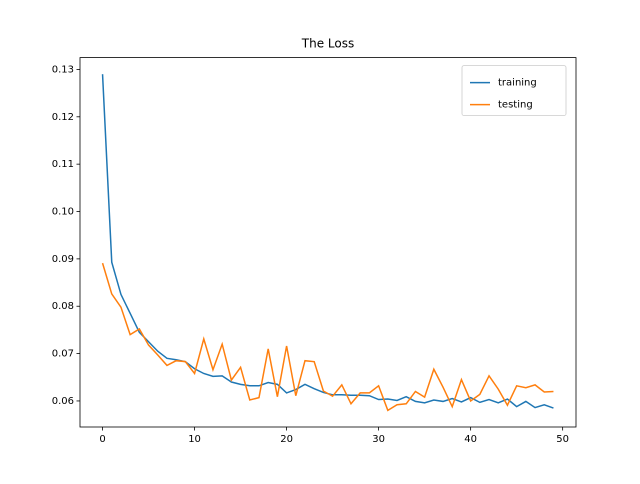  I want to click on y-tick-label: 0.06, so click(63, 401).